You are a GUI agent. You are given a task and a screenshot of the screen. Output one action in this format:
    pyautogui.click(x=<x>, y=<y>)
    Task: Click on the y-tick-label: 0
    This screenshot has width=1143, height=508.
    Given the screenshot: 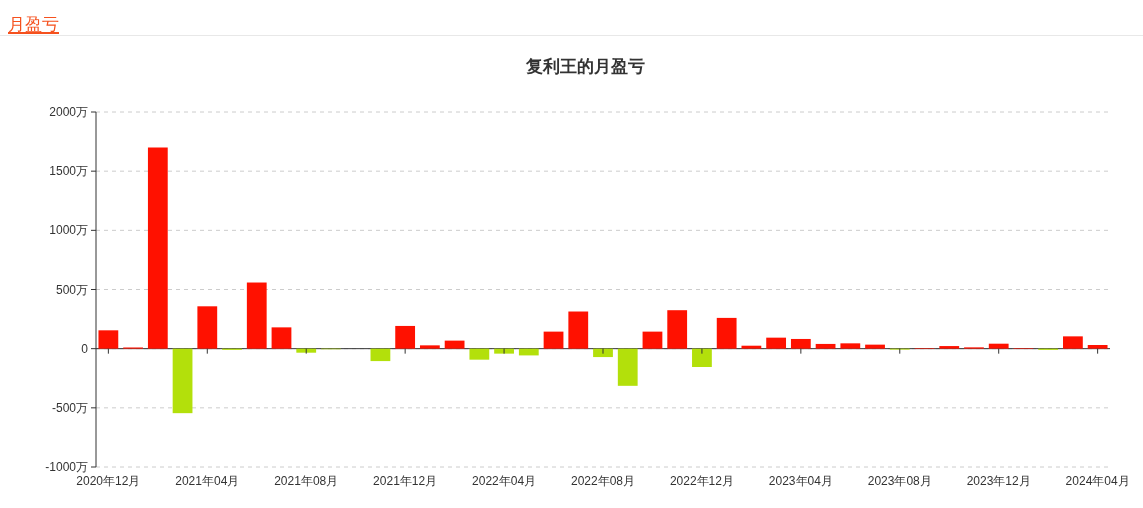 What is the action you would take?
    pyautogui.click(x=85, y=348)
    